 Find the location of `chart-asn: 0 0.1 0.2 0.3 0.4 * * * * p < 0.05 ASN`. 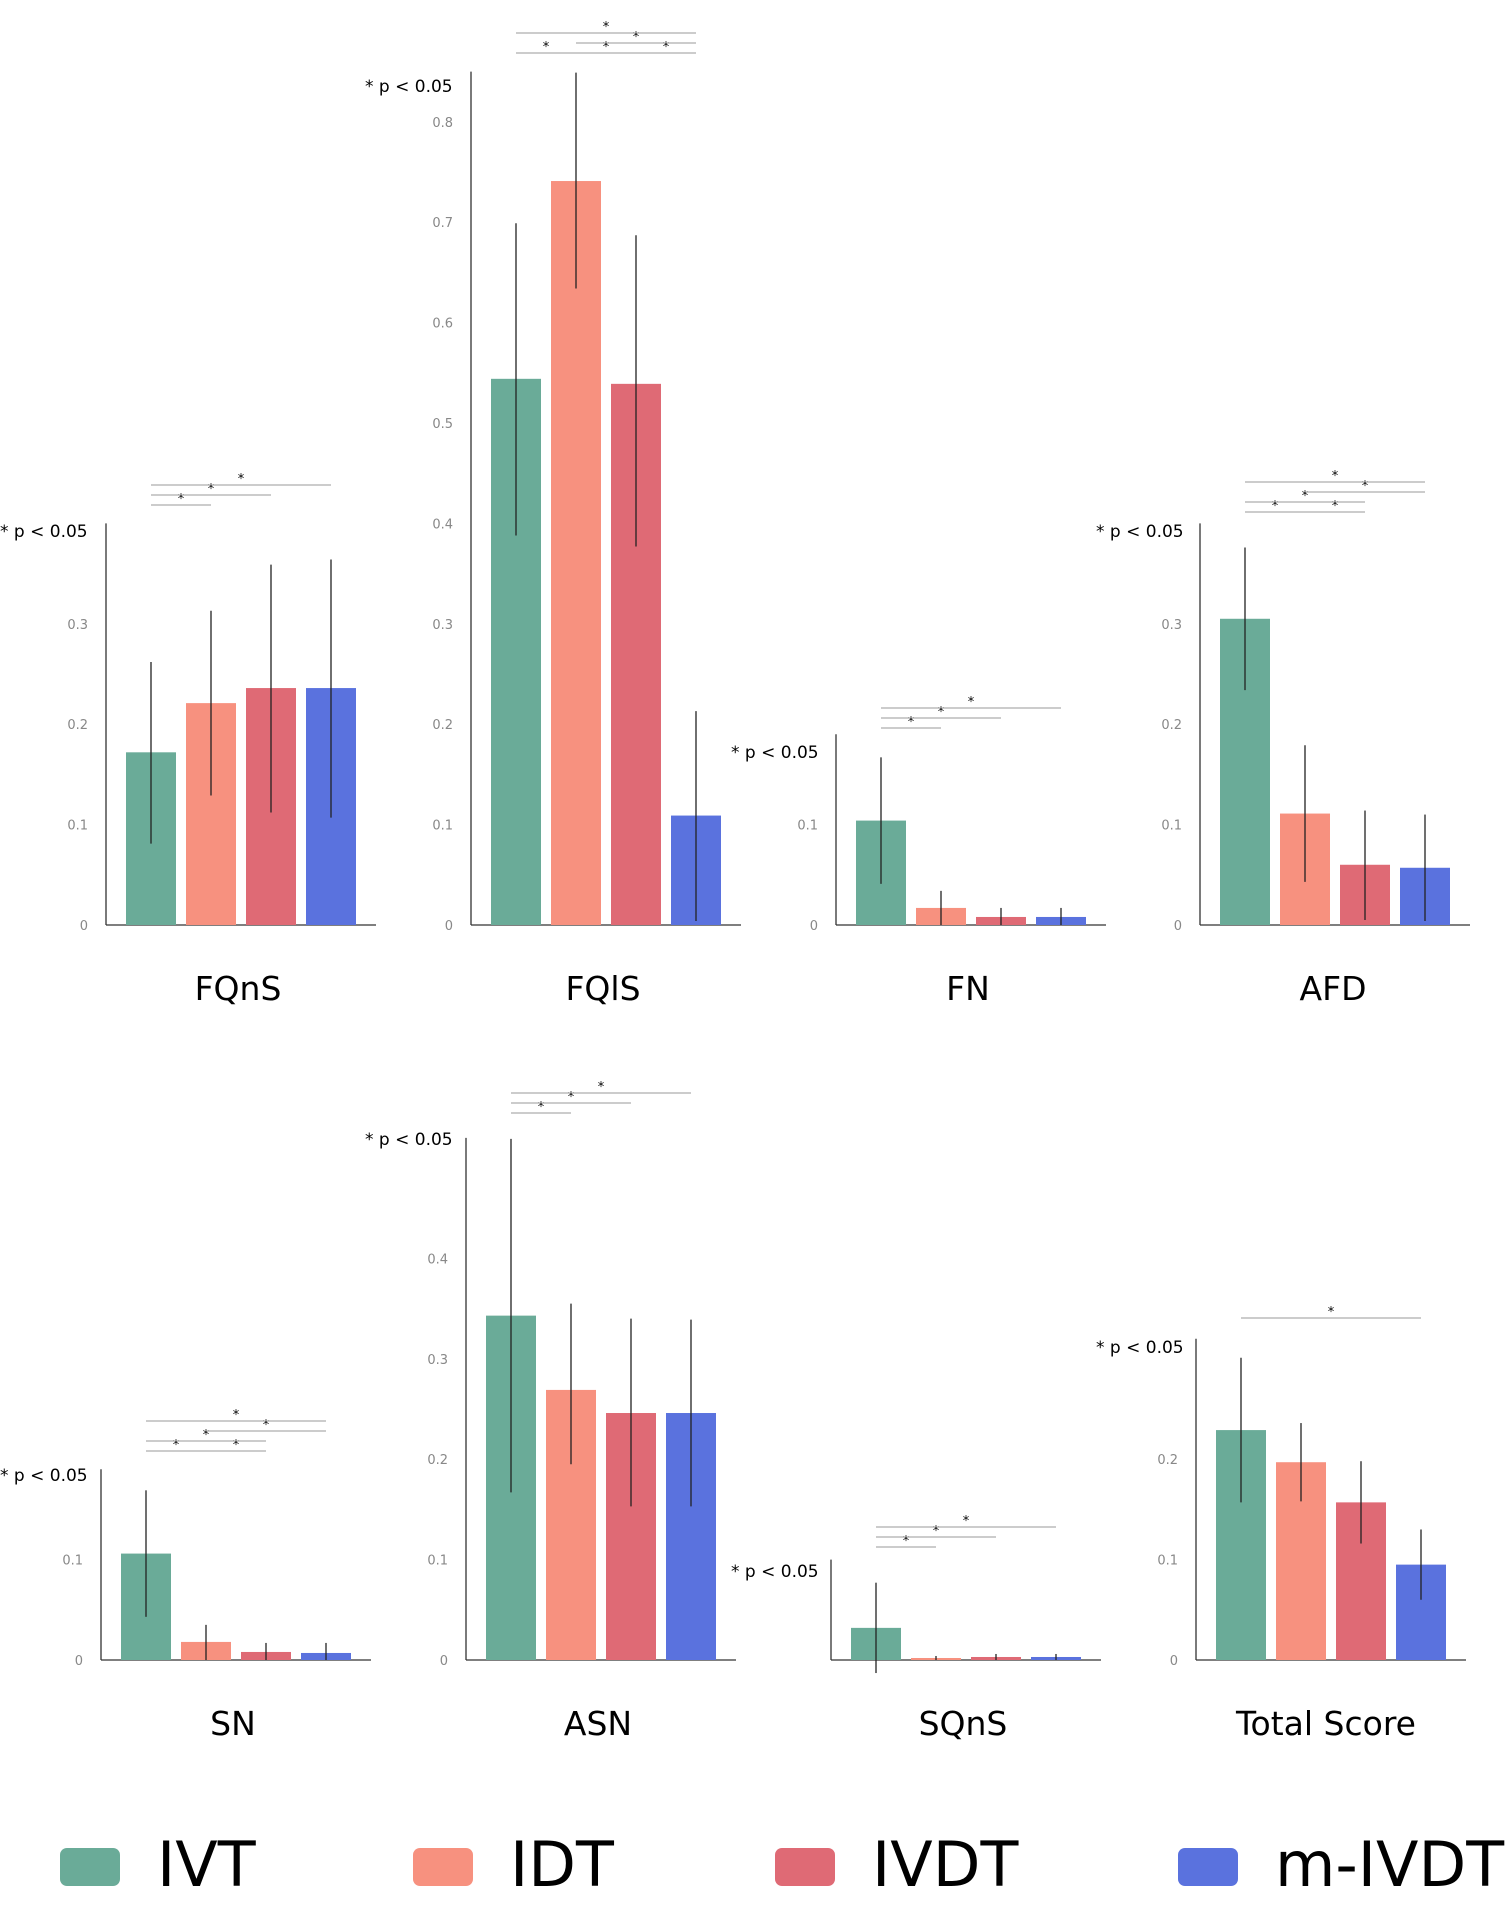

chart-asn: 0 0.1 0.2 0.3 0.4 * * * * p < 0.05 ASN is located at coordinates (550, 1411).